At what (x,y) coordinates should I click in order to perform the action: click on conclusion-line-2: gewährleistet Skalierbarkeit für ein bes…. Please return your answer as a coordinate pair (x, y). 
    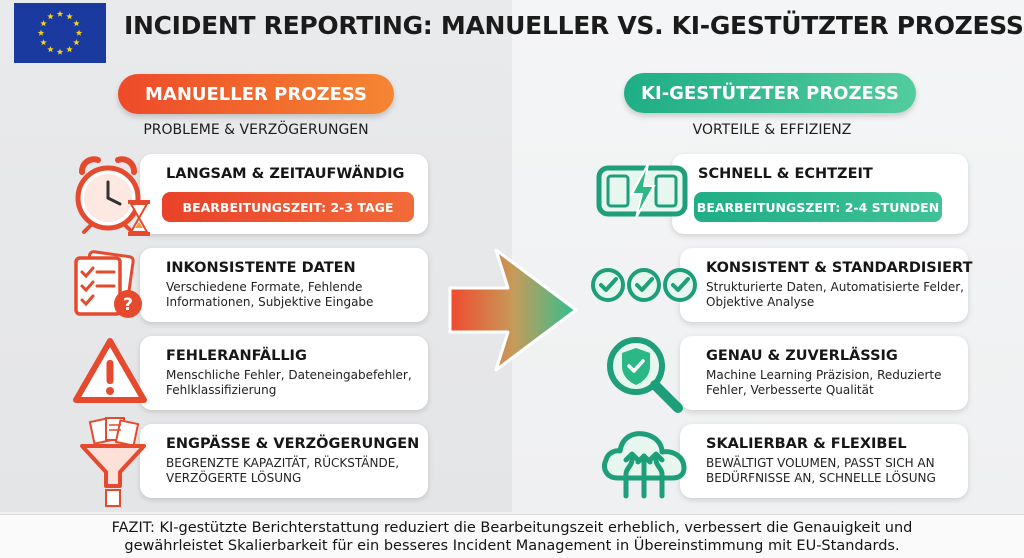
    Looking at the image, I should click on (512, 546).